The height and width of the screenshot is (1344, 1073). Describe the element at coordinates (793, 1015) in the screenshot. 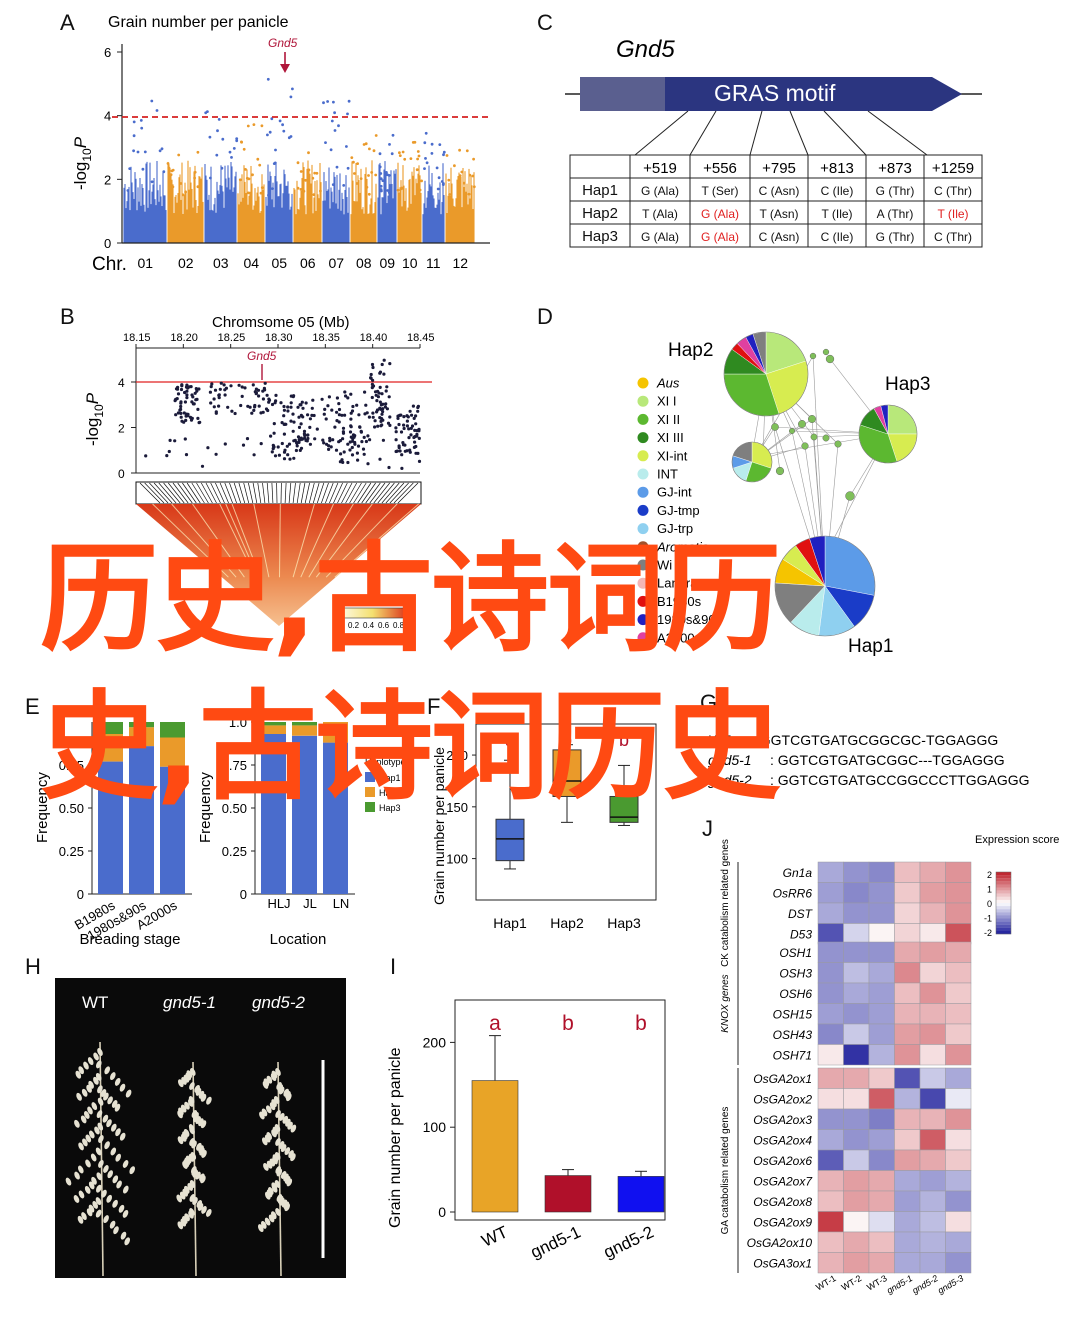

I see `gene-label: OSH15` at that location.